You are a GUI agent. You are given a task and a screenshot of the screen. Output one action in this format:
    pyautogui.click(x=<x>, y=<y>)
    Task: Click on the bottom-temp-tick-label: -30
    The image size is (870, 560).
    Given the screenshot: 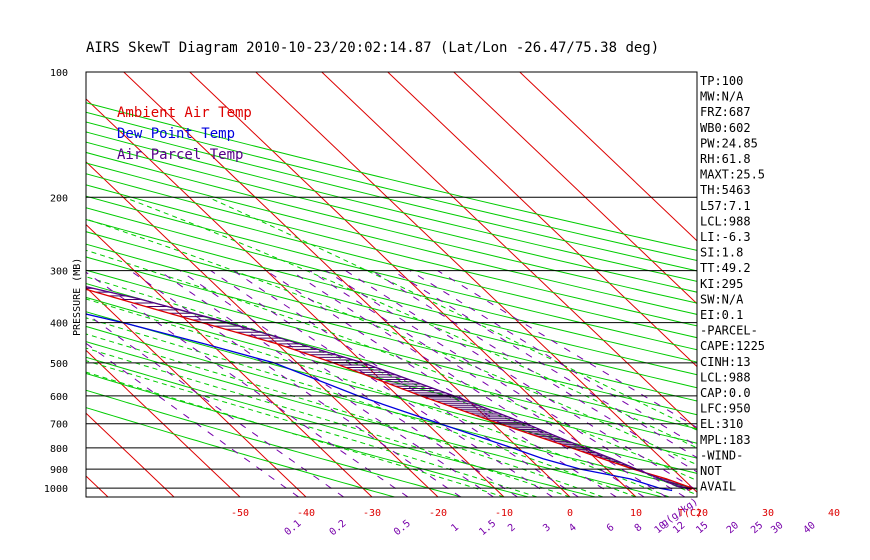 What is the action you would take?
    pyautogui.click(x=372, y=513)
    